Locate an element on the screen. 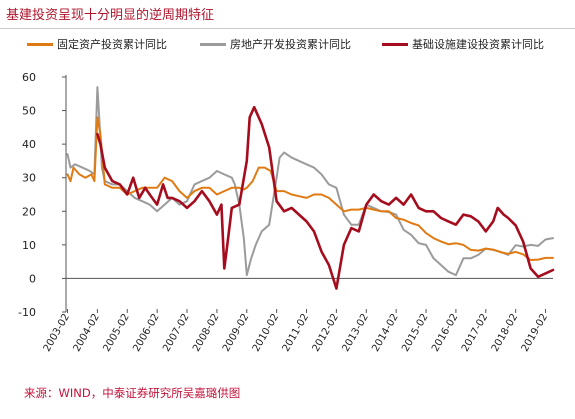  x-tick-label: 2019-02 is located at coordinates (535, 333).